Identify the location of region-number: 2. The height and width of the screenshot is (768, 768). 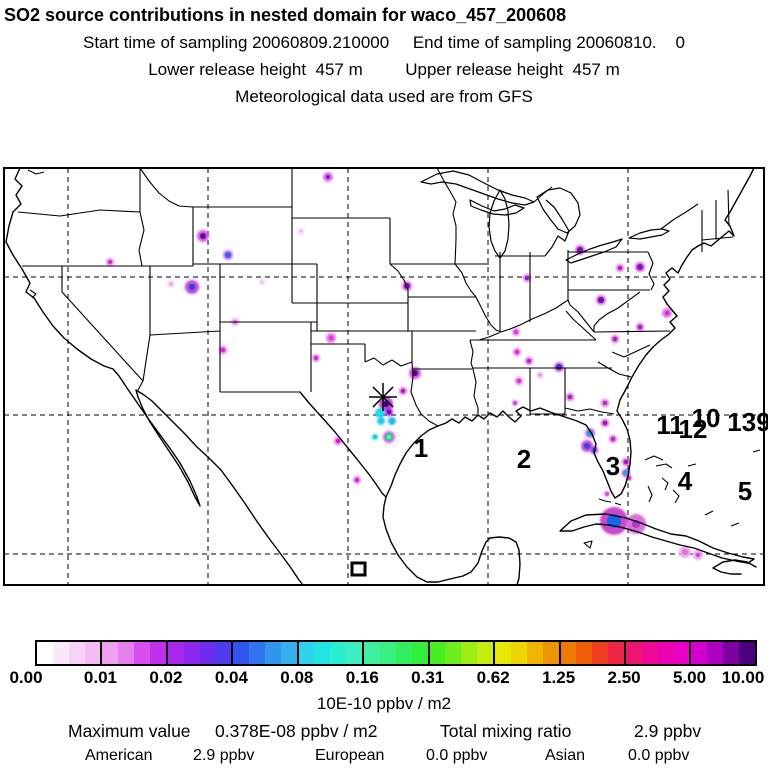
(524, 459).